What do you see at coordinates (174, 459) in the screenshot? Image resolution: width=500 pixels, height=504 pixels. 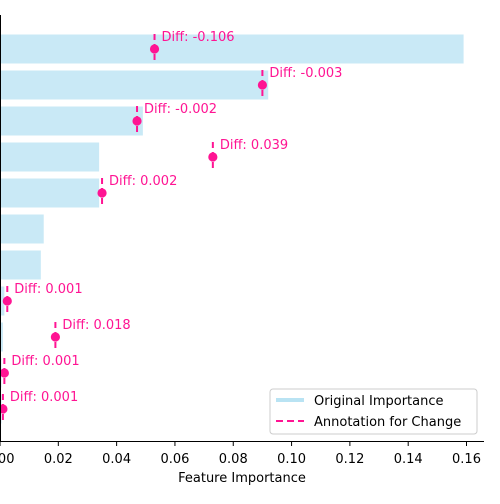 I see `x-tick-label: 0.06` at bounding box center [174, 459].